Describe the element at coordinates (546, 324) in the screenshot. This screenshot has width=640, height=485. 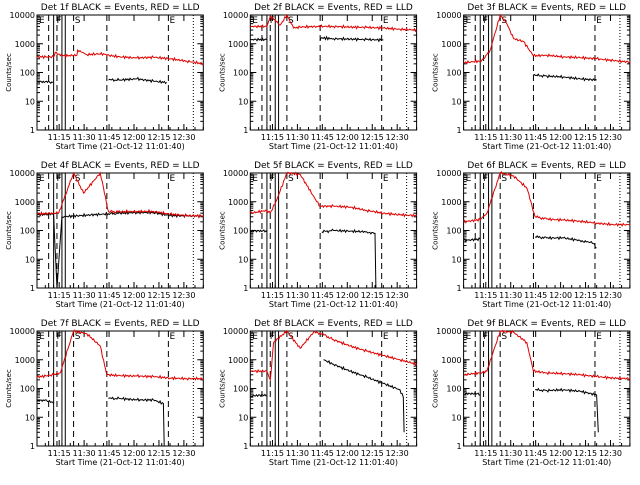
I see `panel-title: Det 9f BLACK = Events, RED = LLD` at that location.